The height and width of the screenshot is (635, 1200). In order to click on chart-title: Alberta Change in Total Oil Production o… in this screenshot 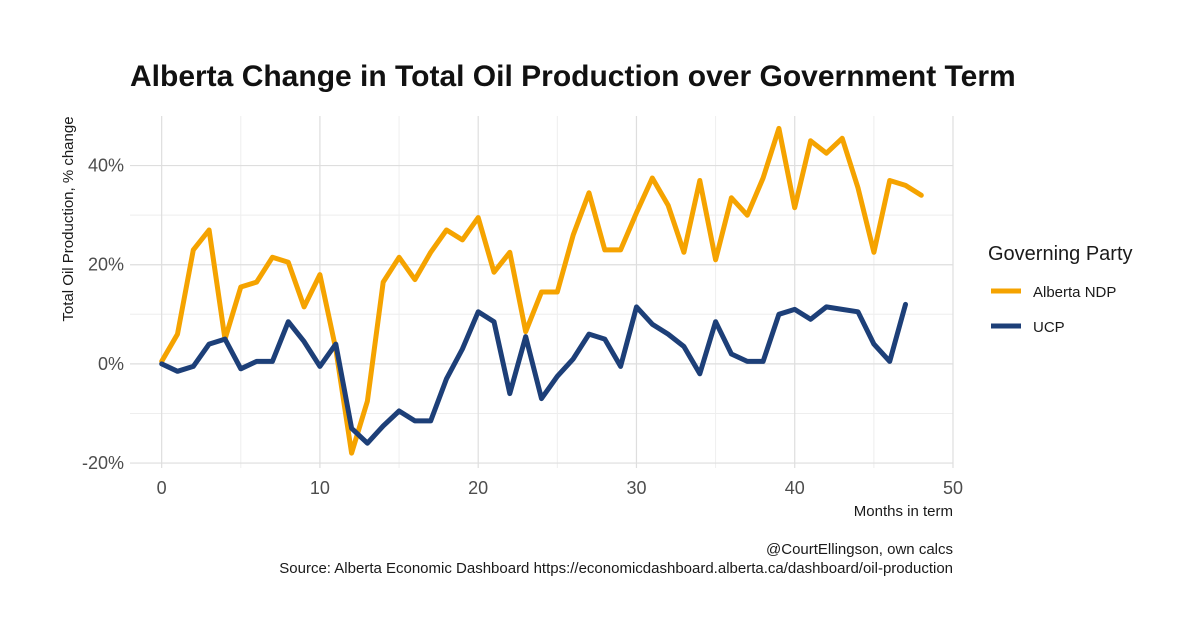, I will do `click(573, 76)`.